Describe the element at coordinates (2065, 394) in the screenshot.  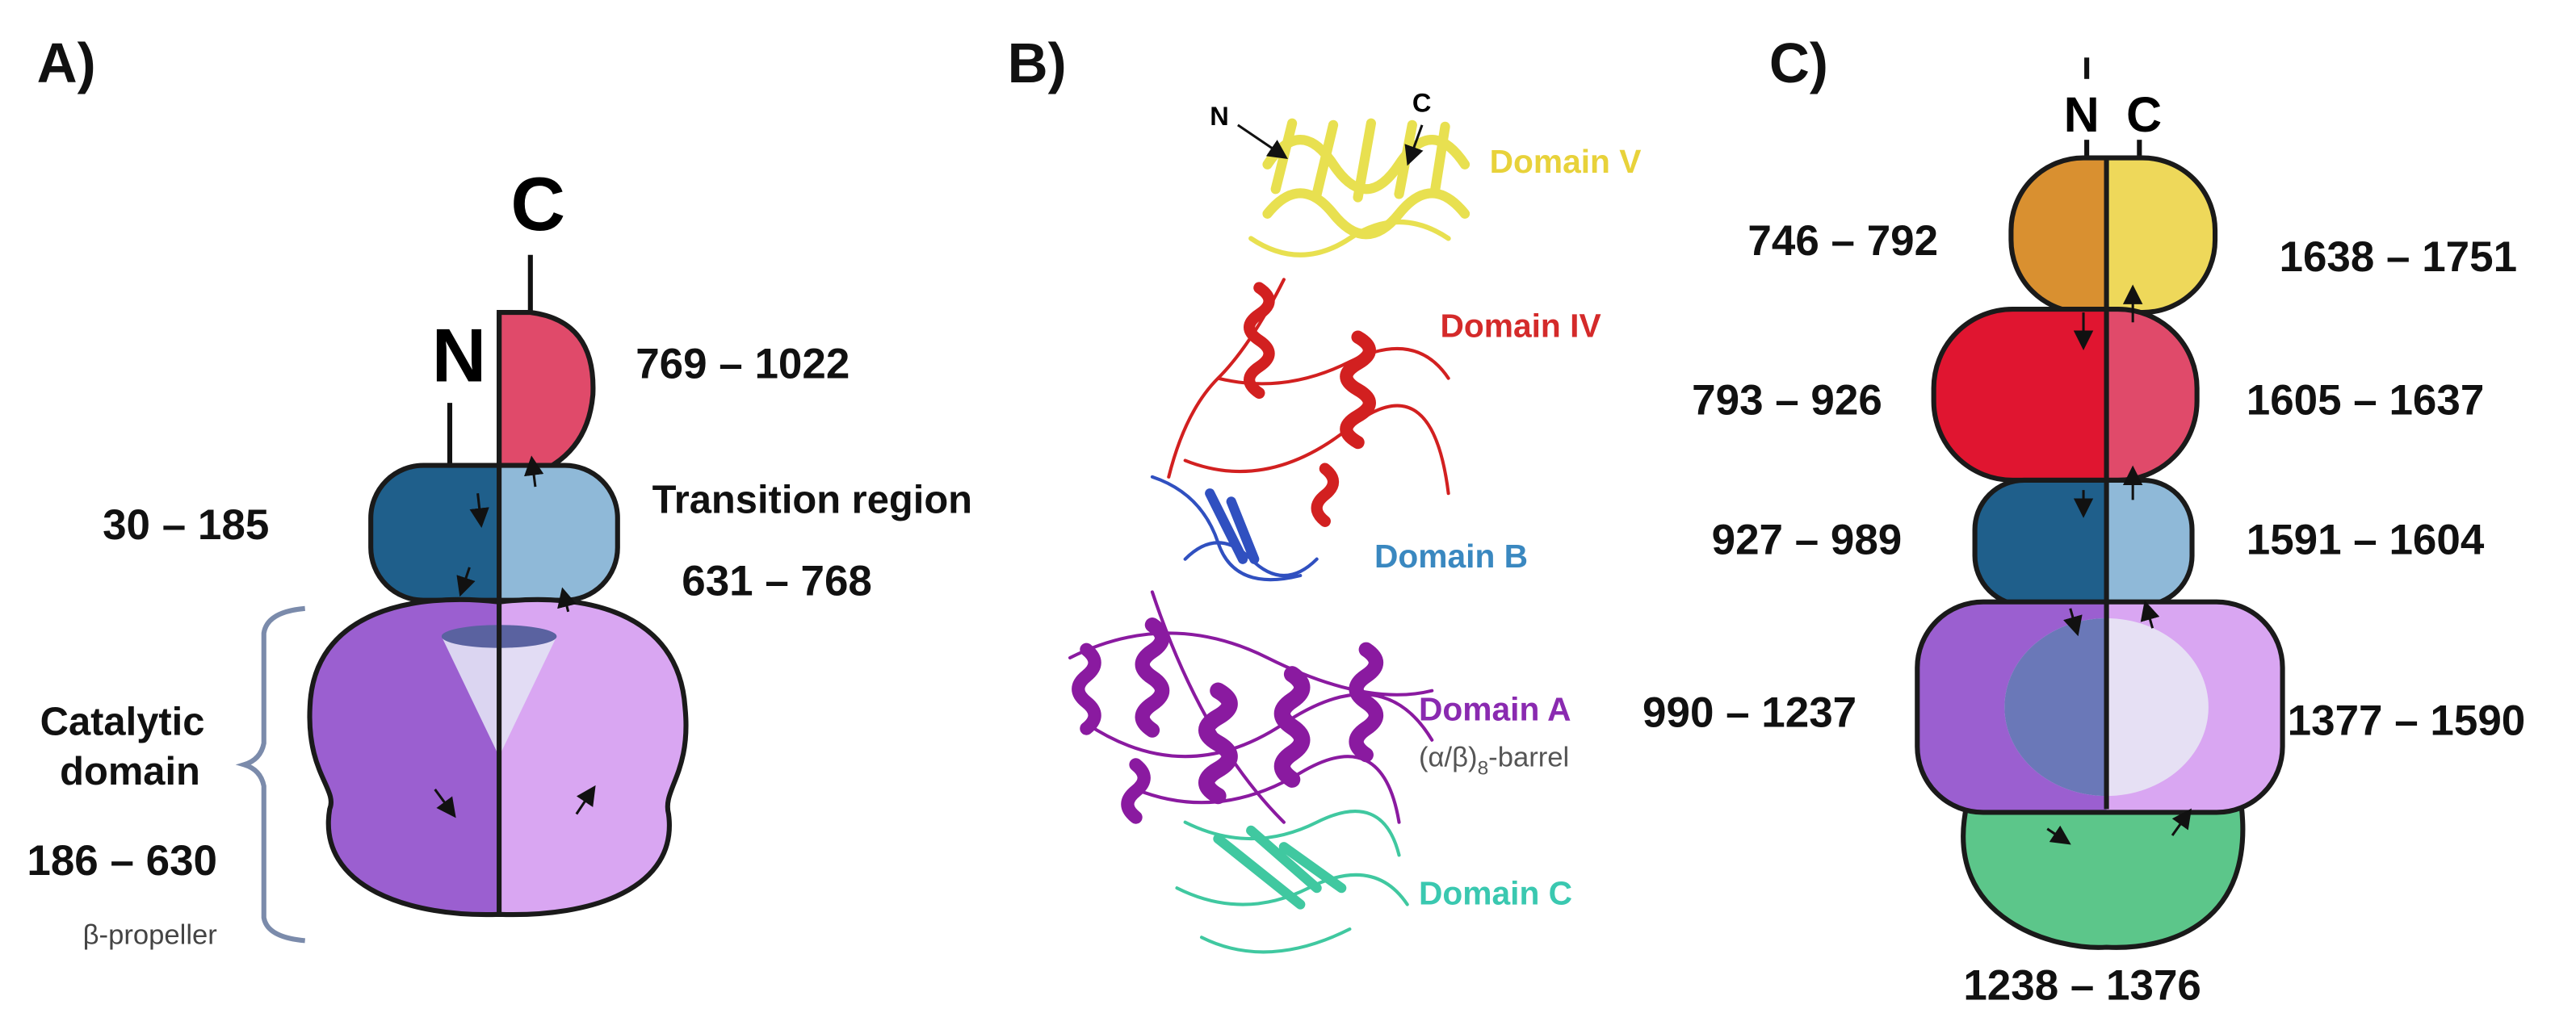
I see `domain-iv` at that location.